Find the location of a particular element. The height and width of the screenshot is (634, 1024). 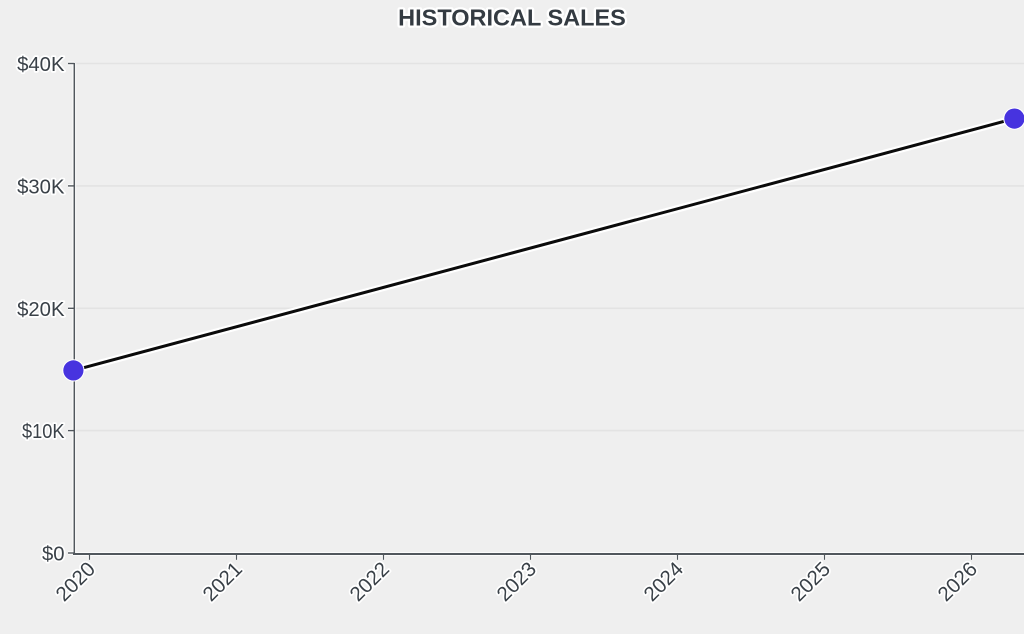

svg-text: $10K is located at coordinates (43, 432).